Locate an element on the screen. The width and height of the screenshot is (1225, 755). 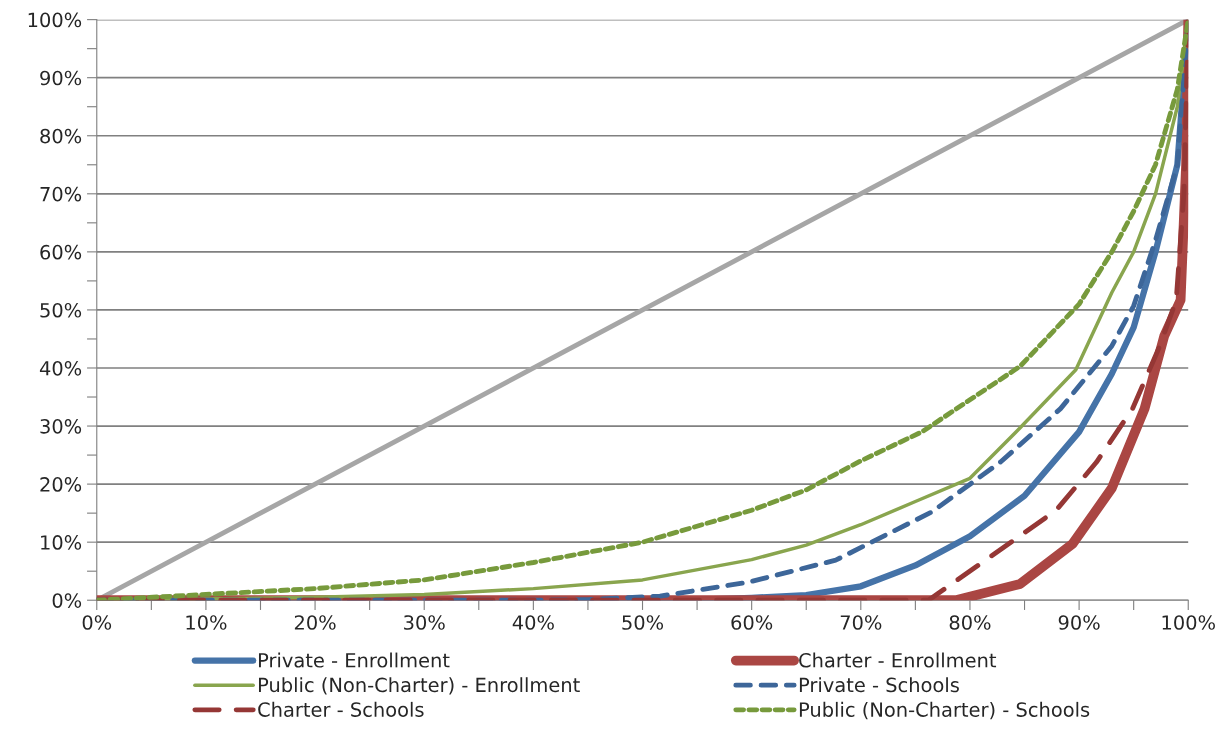
x-tick-label: 40% is located at coordinates (533, 622).